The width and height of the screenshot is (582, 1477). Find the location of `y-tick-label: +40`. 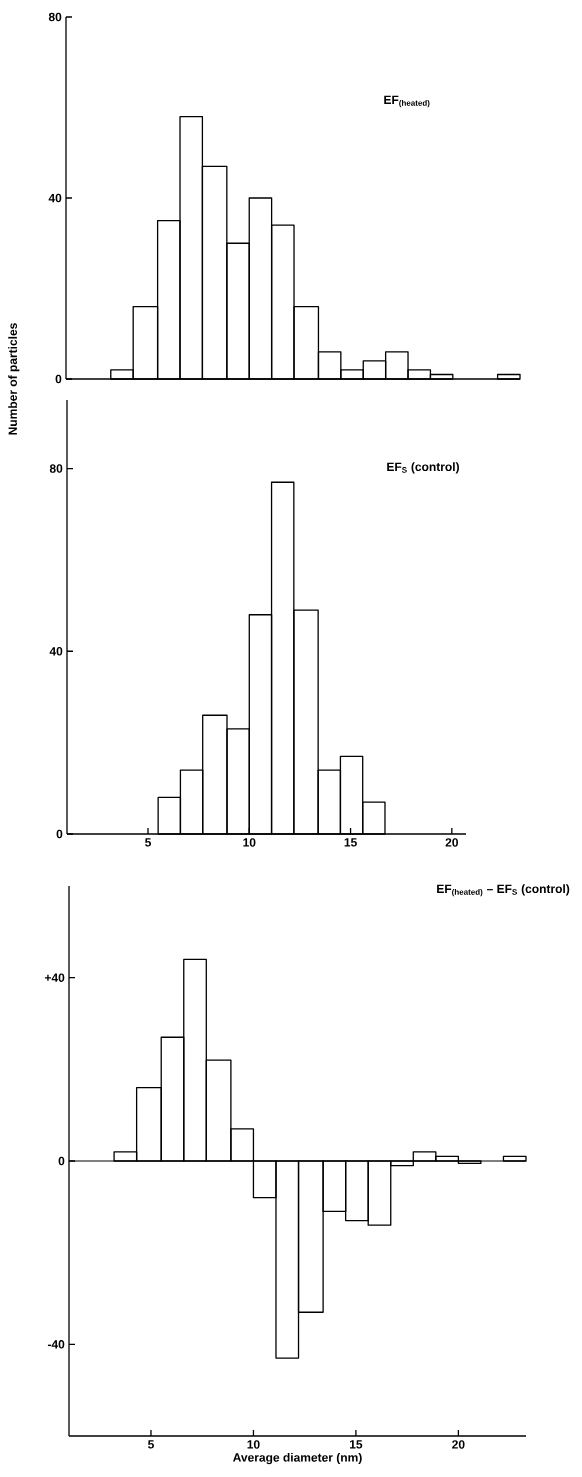

y-tick-label: +40 is located at coordinates (54, 977).